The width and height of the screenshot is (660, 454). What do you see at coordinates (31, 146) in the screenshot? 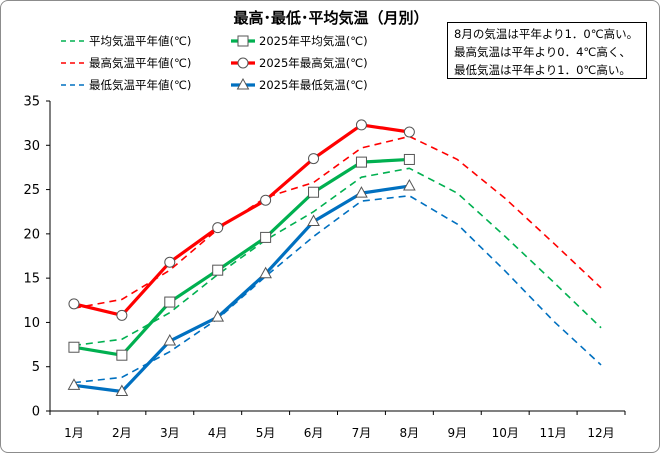
I see `y-tick-label: 30` at bounding box center [31, 146].